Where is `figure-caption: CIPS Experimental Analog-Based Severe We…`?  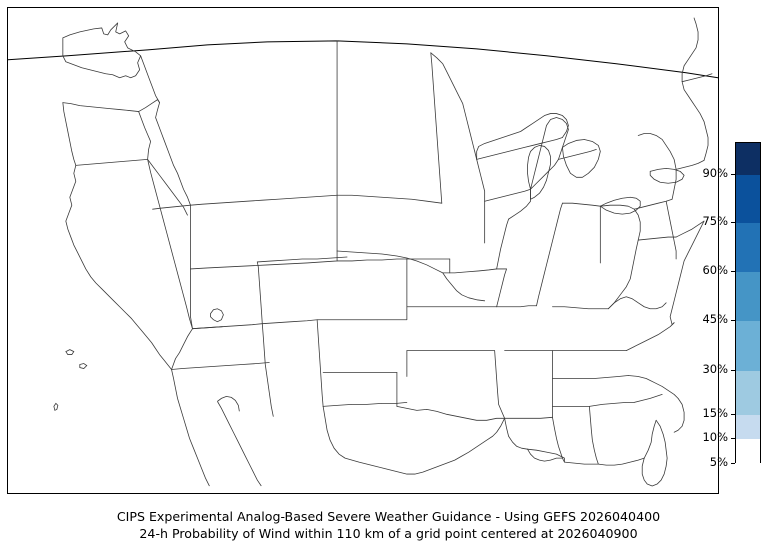 figure-caption: CIPS Experimental Analog-Based Severe We… is located at coordinates (388, 525).